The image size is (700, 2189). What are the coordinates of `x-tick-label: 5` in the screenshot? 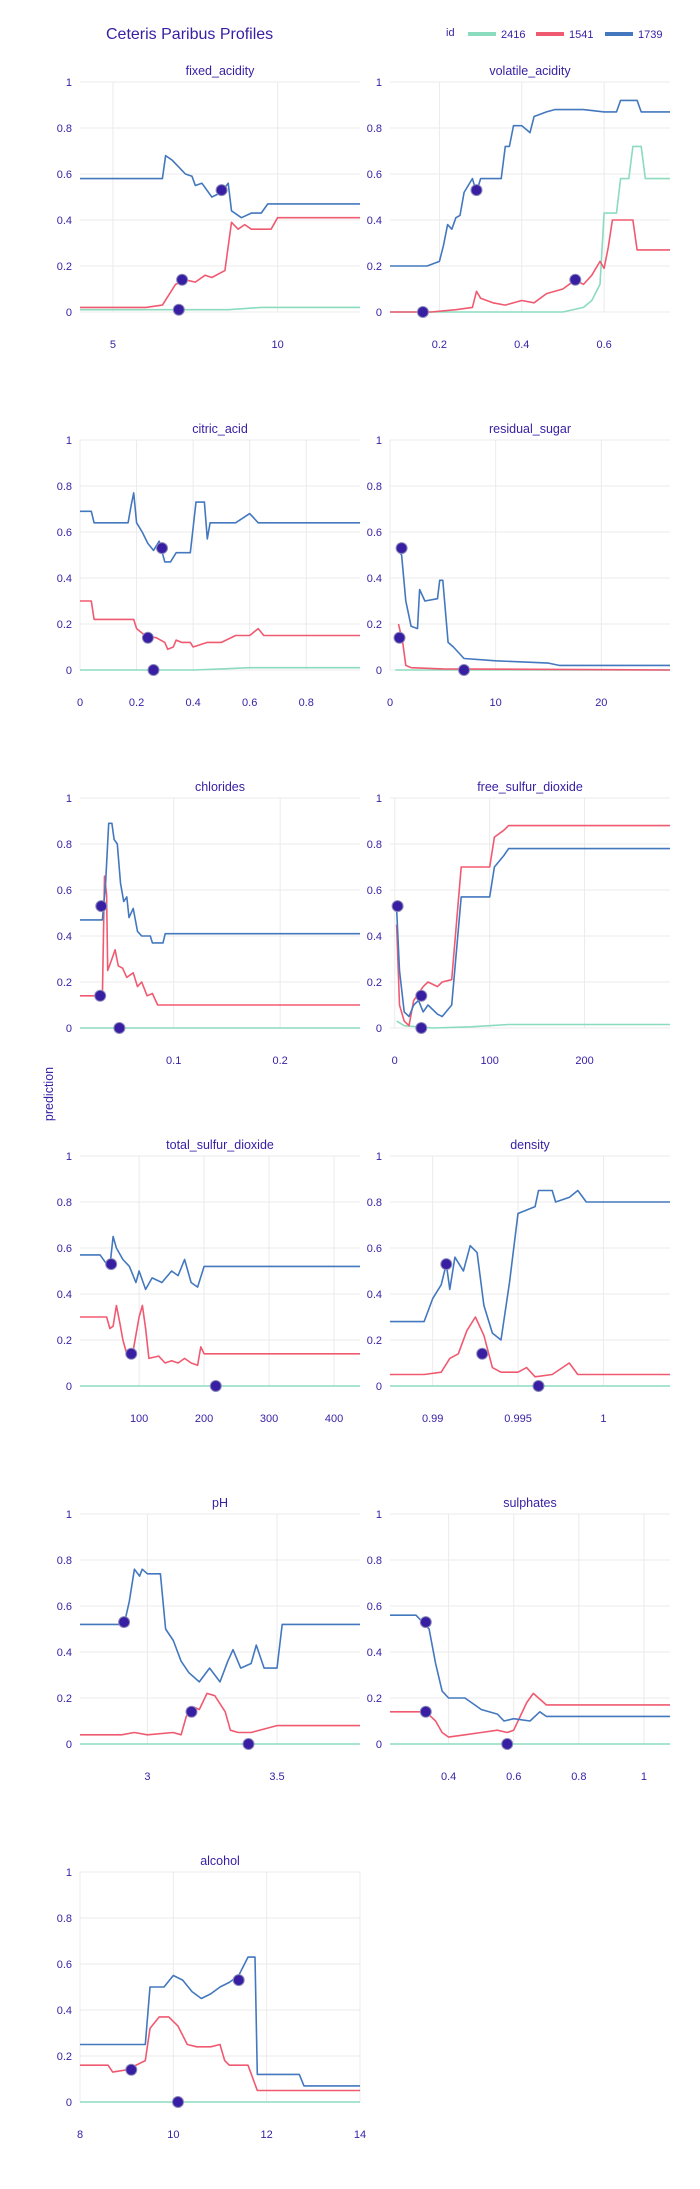 It's located at (113, 345).